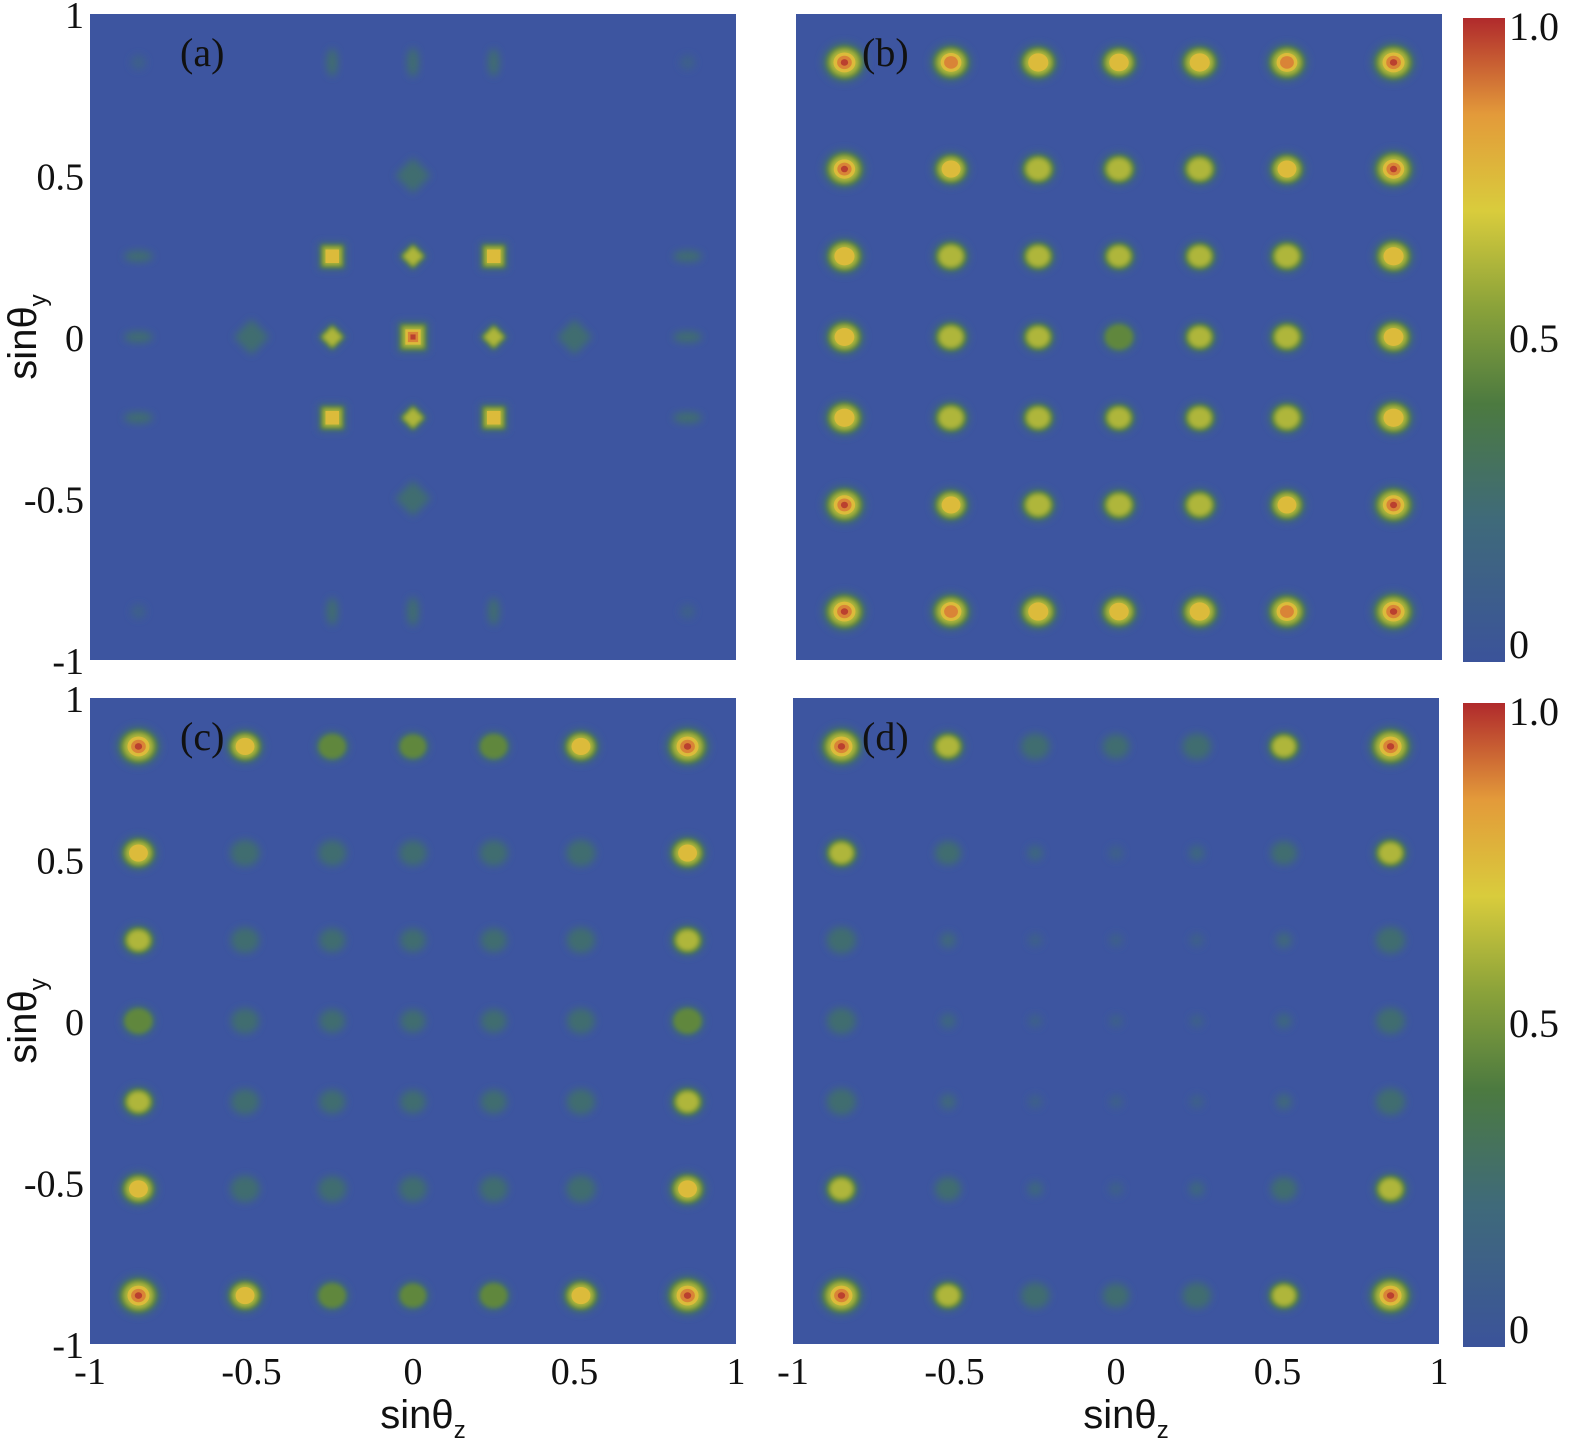 The image size is (1570, 1442). Describe the element at coordinates (1534, 1023) in the screenshot. I see `colorbar-tick-1-1: 0.5` at that location.